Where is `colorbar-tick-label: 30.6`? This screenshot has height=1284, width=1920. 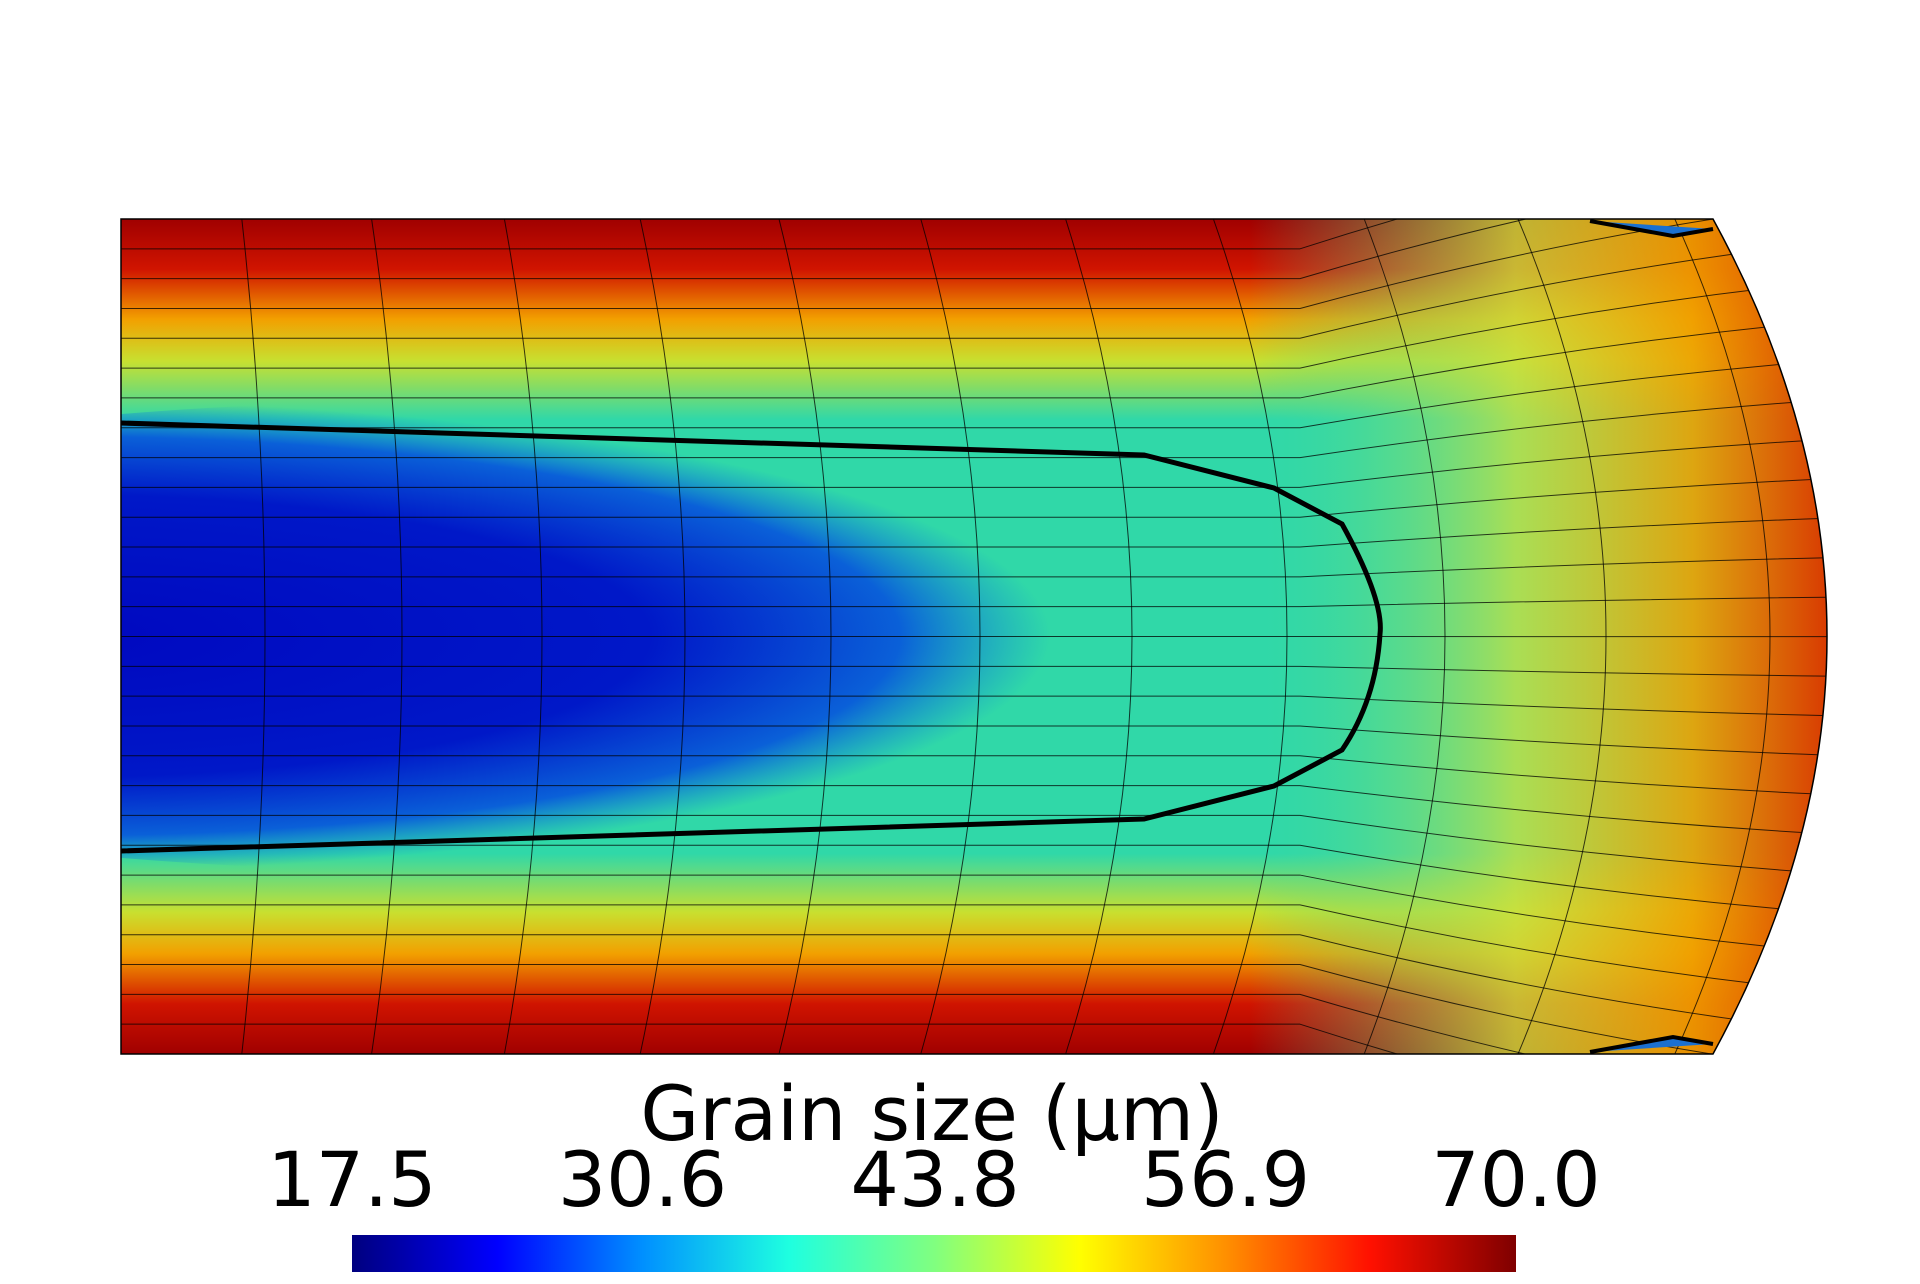 colorbar-tick-label: 30.6 is located at coordinates (642, 1179).